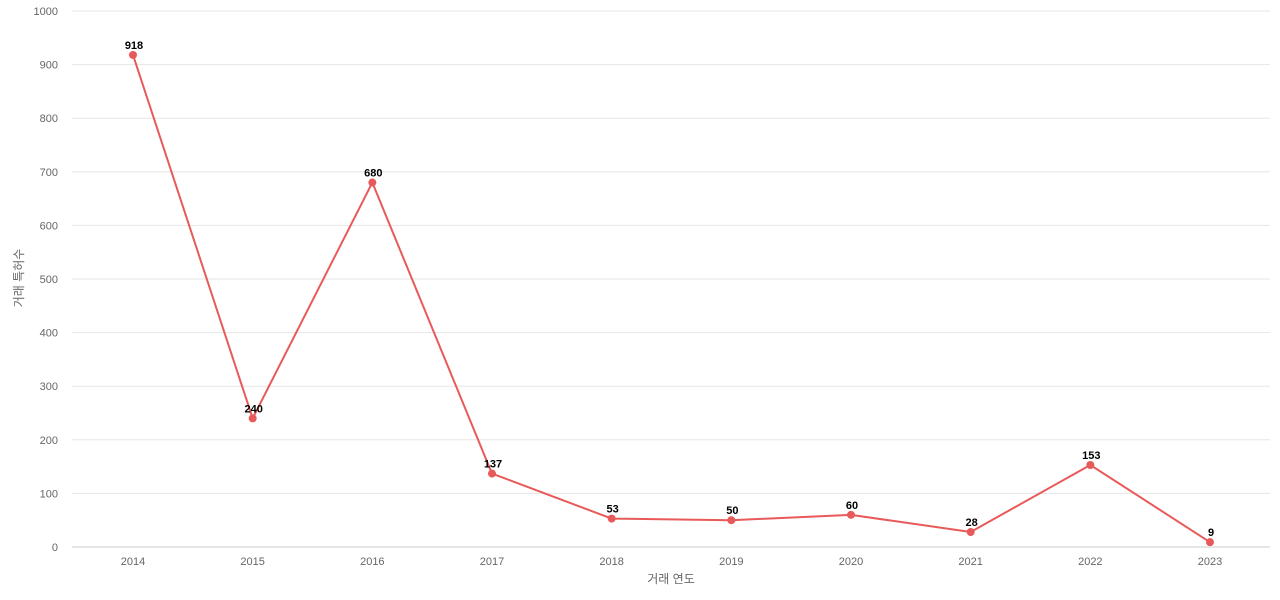 The image size is (1280, 600). Describe the element at coordinates (493, 465) in the screenshot. I see `data-label: 137` at that location.